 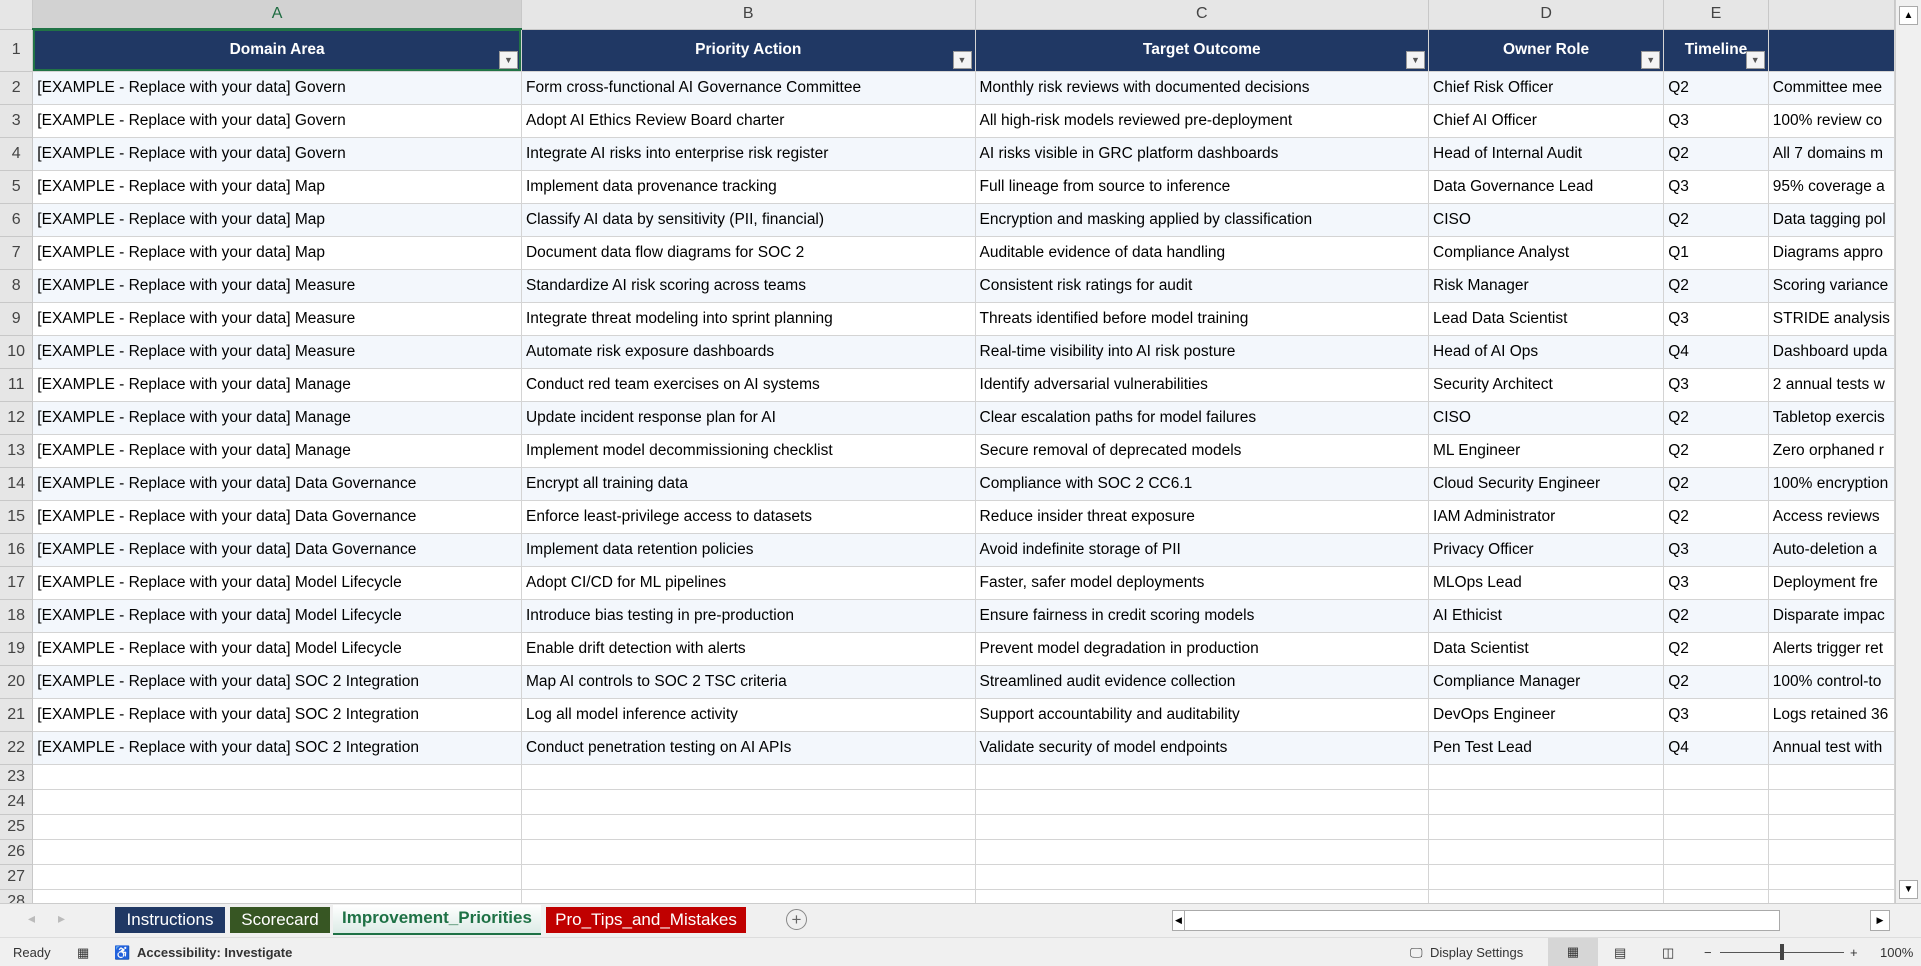 What do you see at coordinates (1831, 385) in the screenshot?
I see `cell: 2 annual tests w` at bounding box center [1831, 385].